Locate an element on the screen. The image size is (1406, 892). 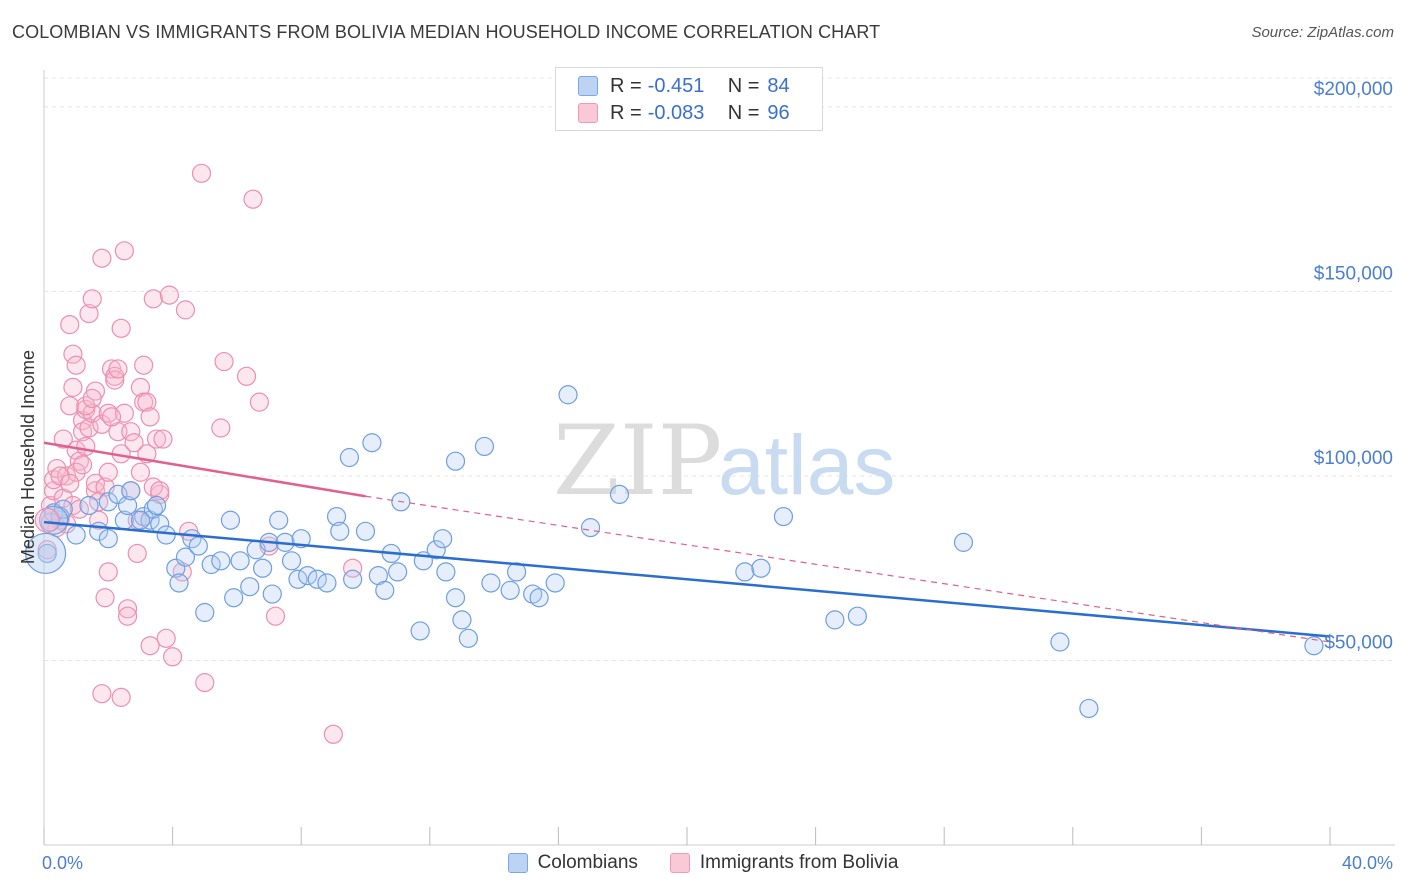
legend-swatch-pink is located at coordinates (588, 113).